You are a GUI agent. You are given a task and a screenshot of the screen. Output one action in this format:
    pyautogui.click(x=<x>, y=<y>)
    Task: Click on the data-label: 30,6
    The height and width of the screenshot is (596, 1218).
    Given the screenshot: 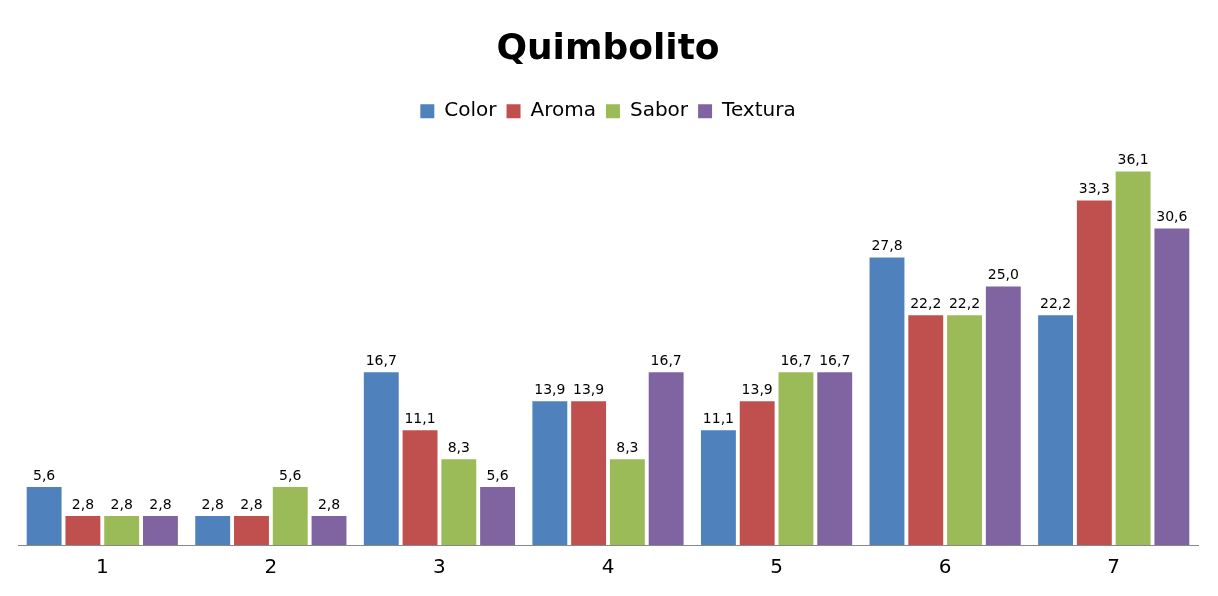 What is the action you would take?
    pyautogui.click(x=1172, y=216)
    